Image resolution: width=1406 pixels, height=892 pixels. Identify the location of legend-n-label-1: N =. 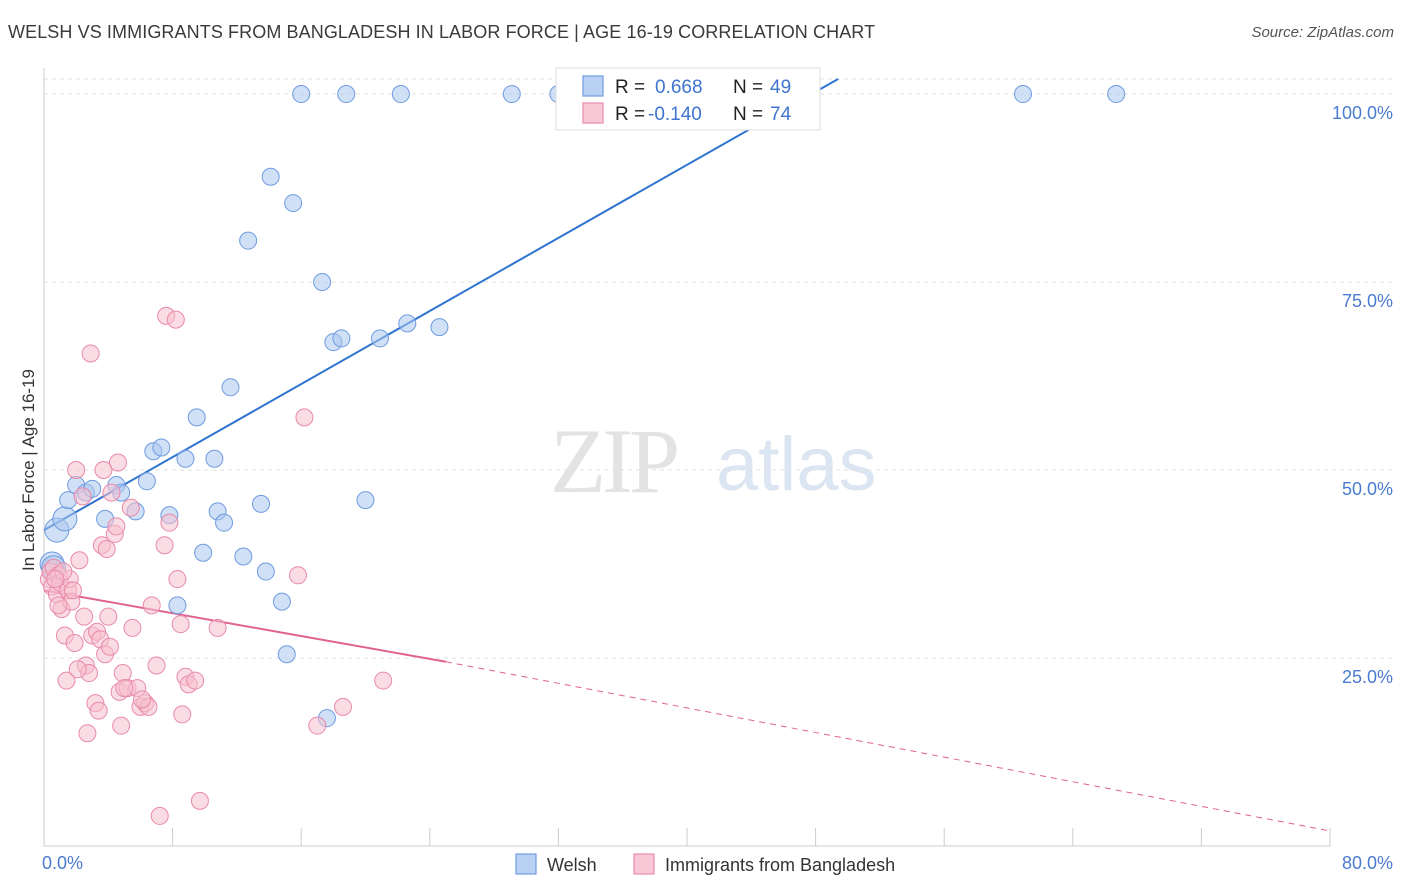
(748, 87).